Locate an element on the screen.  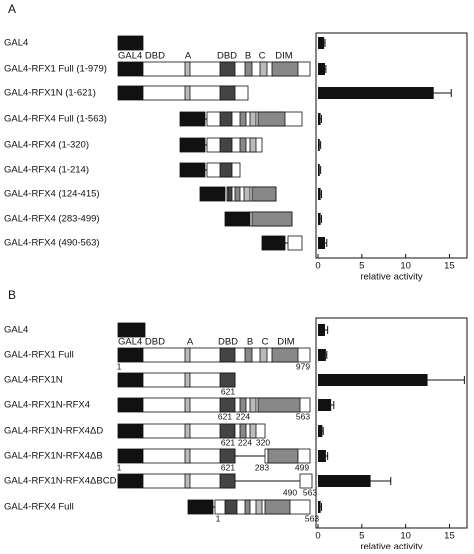
construct-label: GAL4-RFX1N-RFX4ΔD is located at coordinates (53, 431).